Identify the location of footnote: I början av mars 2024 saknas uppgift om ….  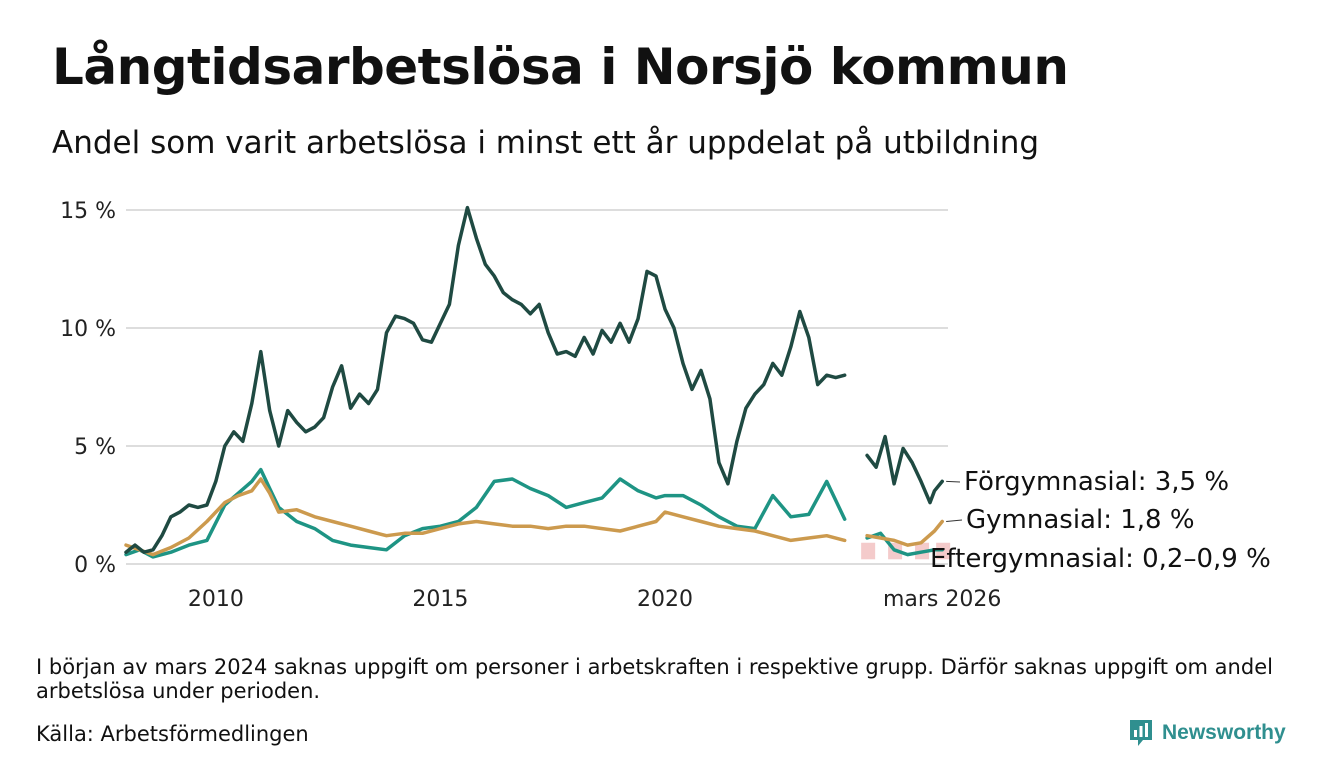
(654, 679).